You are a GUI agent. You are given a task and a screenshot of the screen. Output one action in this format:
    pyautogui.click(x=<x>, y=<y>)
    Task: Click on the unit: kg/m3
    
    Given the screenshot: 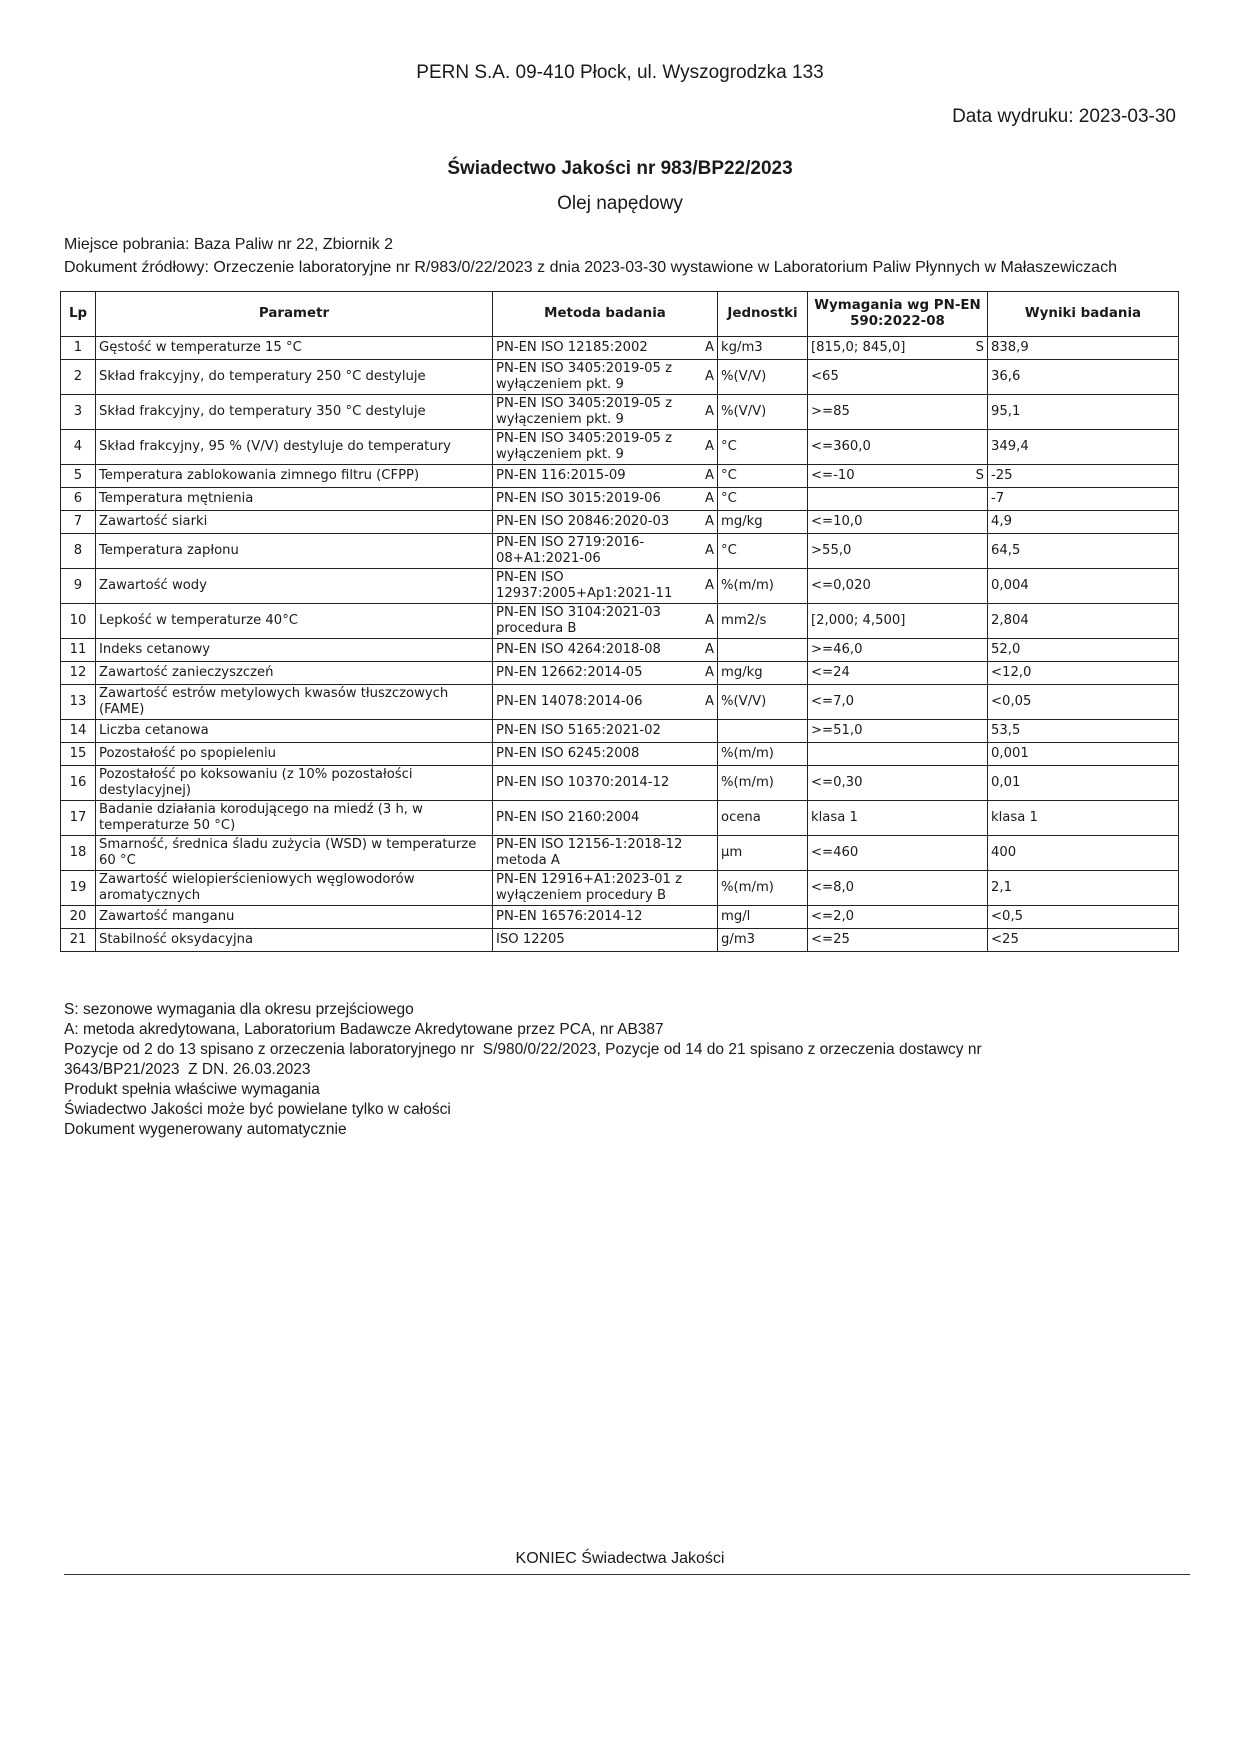 What is the action you would take?
    pyautogui.click(x=762, y=348)
    